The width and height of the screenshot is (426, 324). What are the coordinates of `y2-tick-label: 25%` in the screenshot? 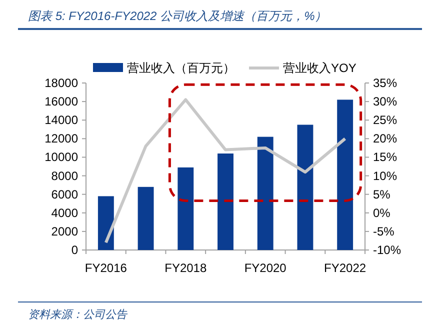 It's located at (385, 120).